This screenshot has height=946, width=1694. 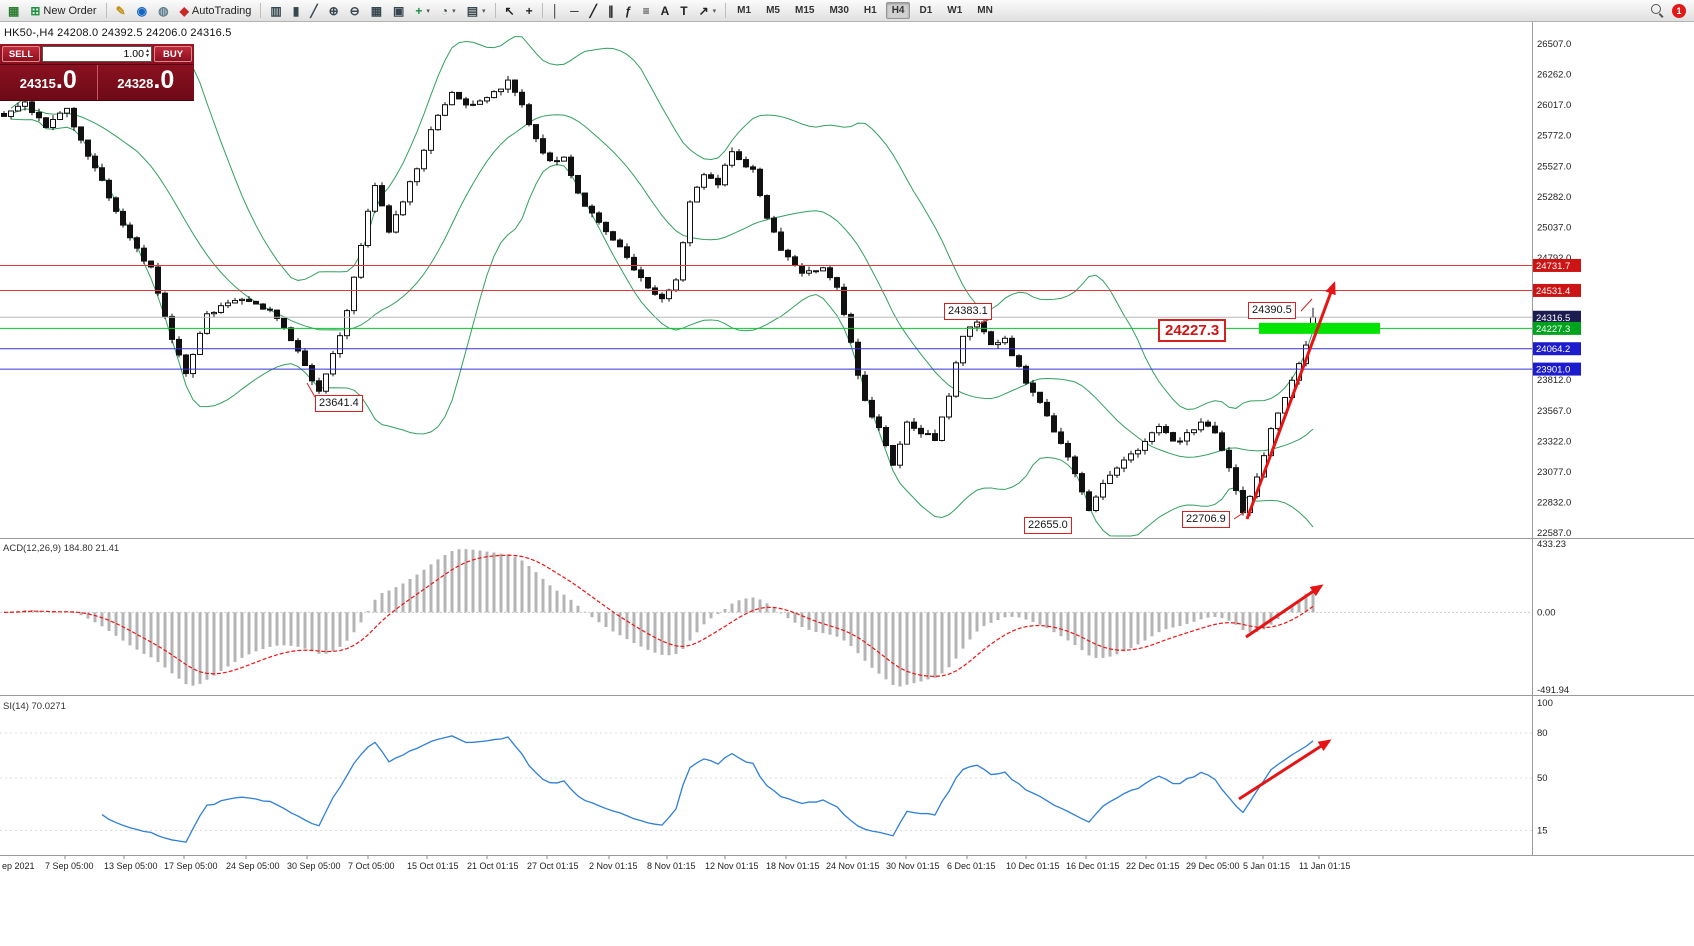 What do you see at coordinates (34, 706) in the screenshot?
I see `svg-text: SI(14) 70.0271` at bounding box center [34, 706].